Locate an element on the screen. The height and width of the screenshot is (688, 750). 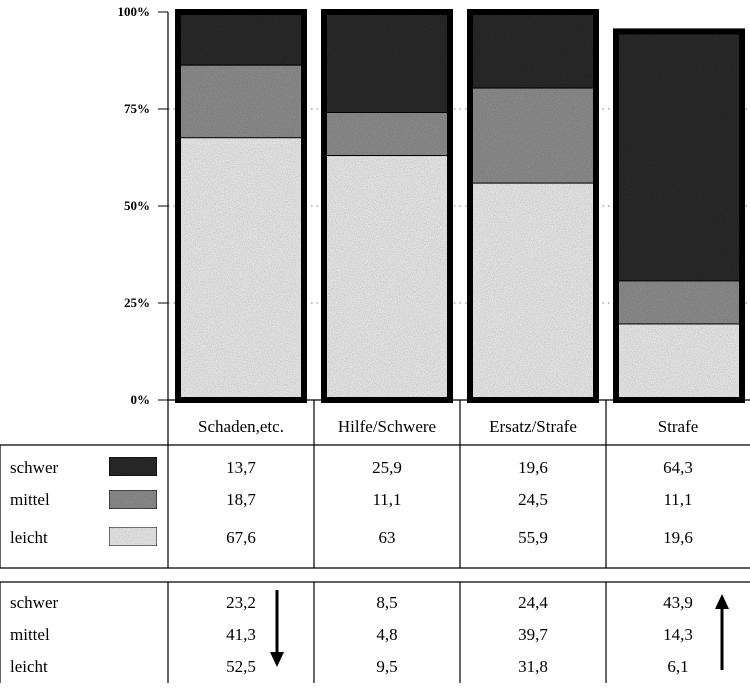
table-cell: 41,3 is located at coordinates (241, 634).